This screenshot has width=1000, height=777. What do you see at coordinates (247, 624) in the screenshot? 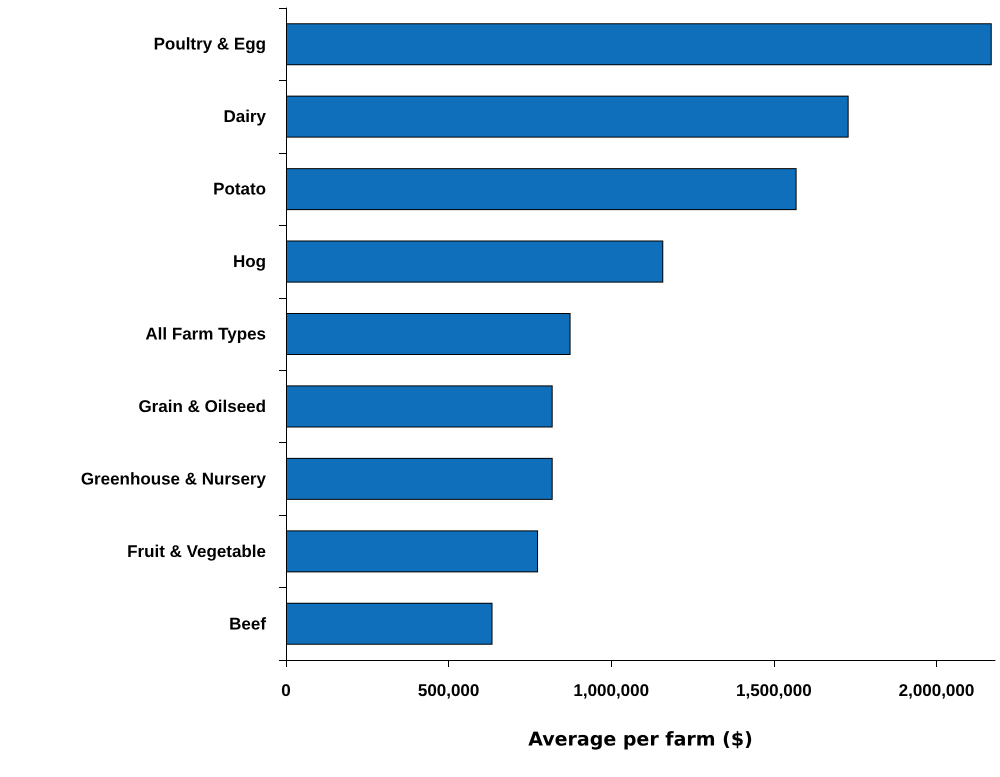
I see `y-tick-label: Beef` at bounding box center [247, 624].